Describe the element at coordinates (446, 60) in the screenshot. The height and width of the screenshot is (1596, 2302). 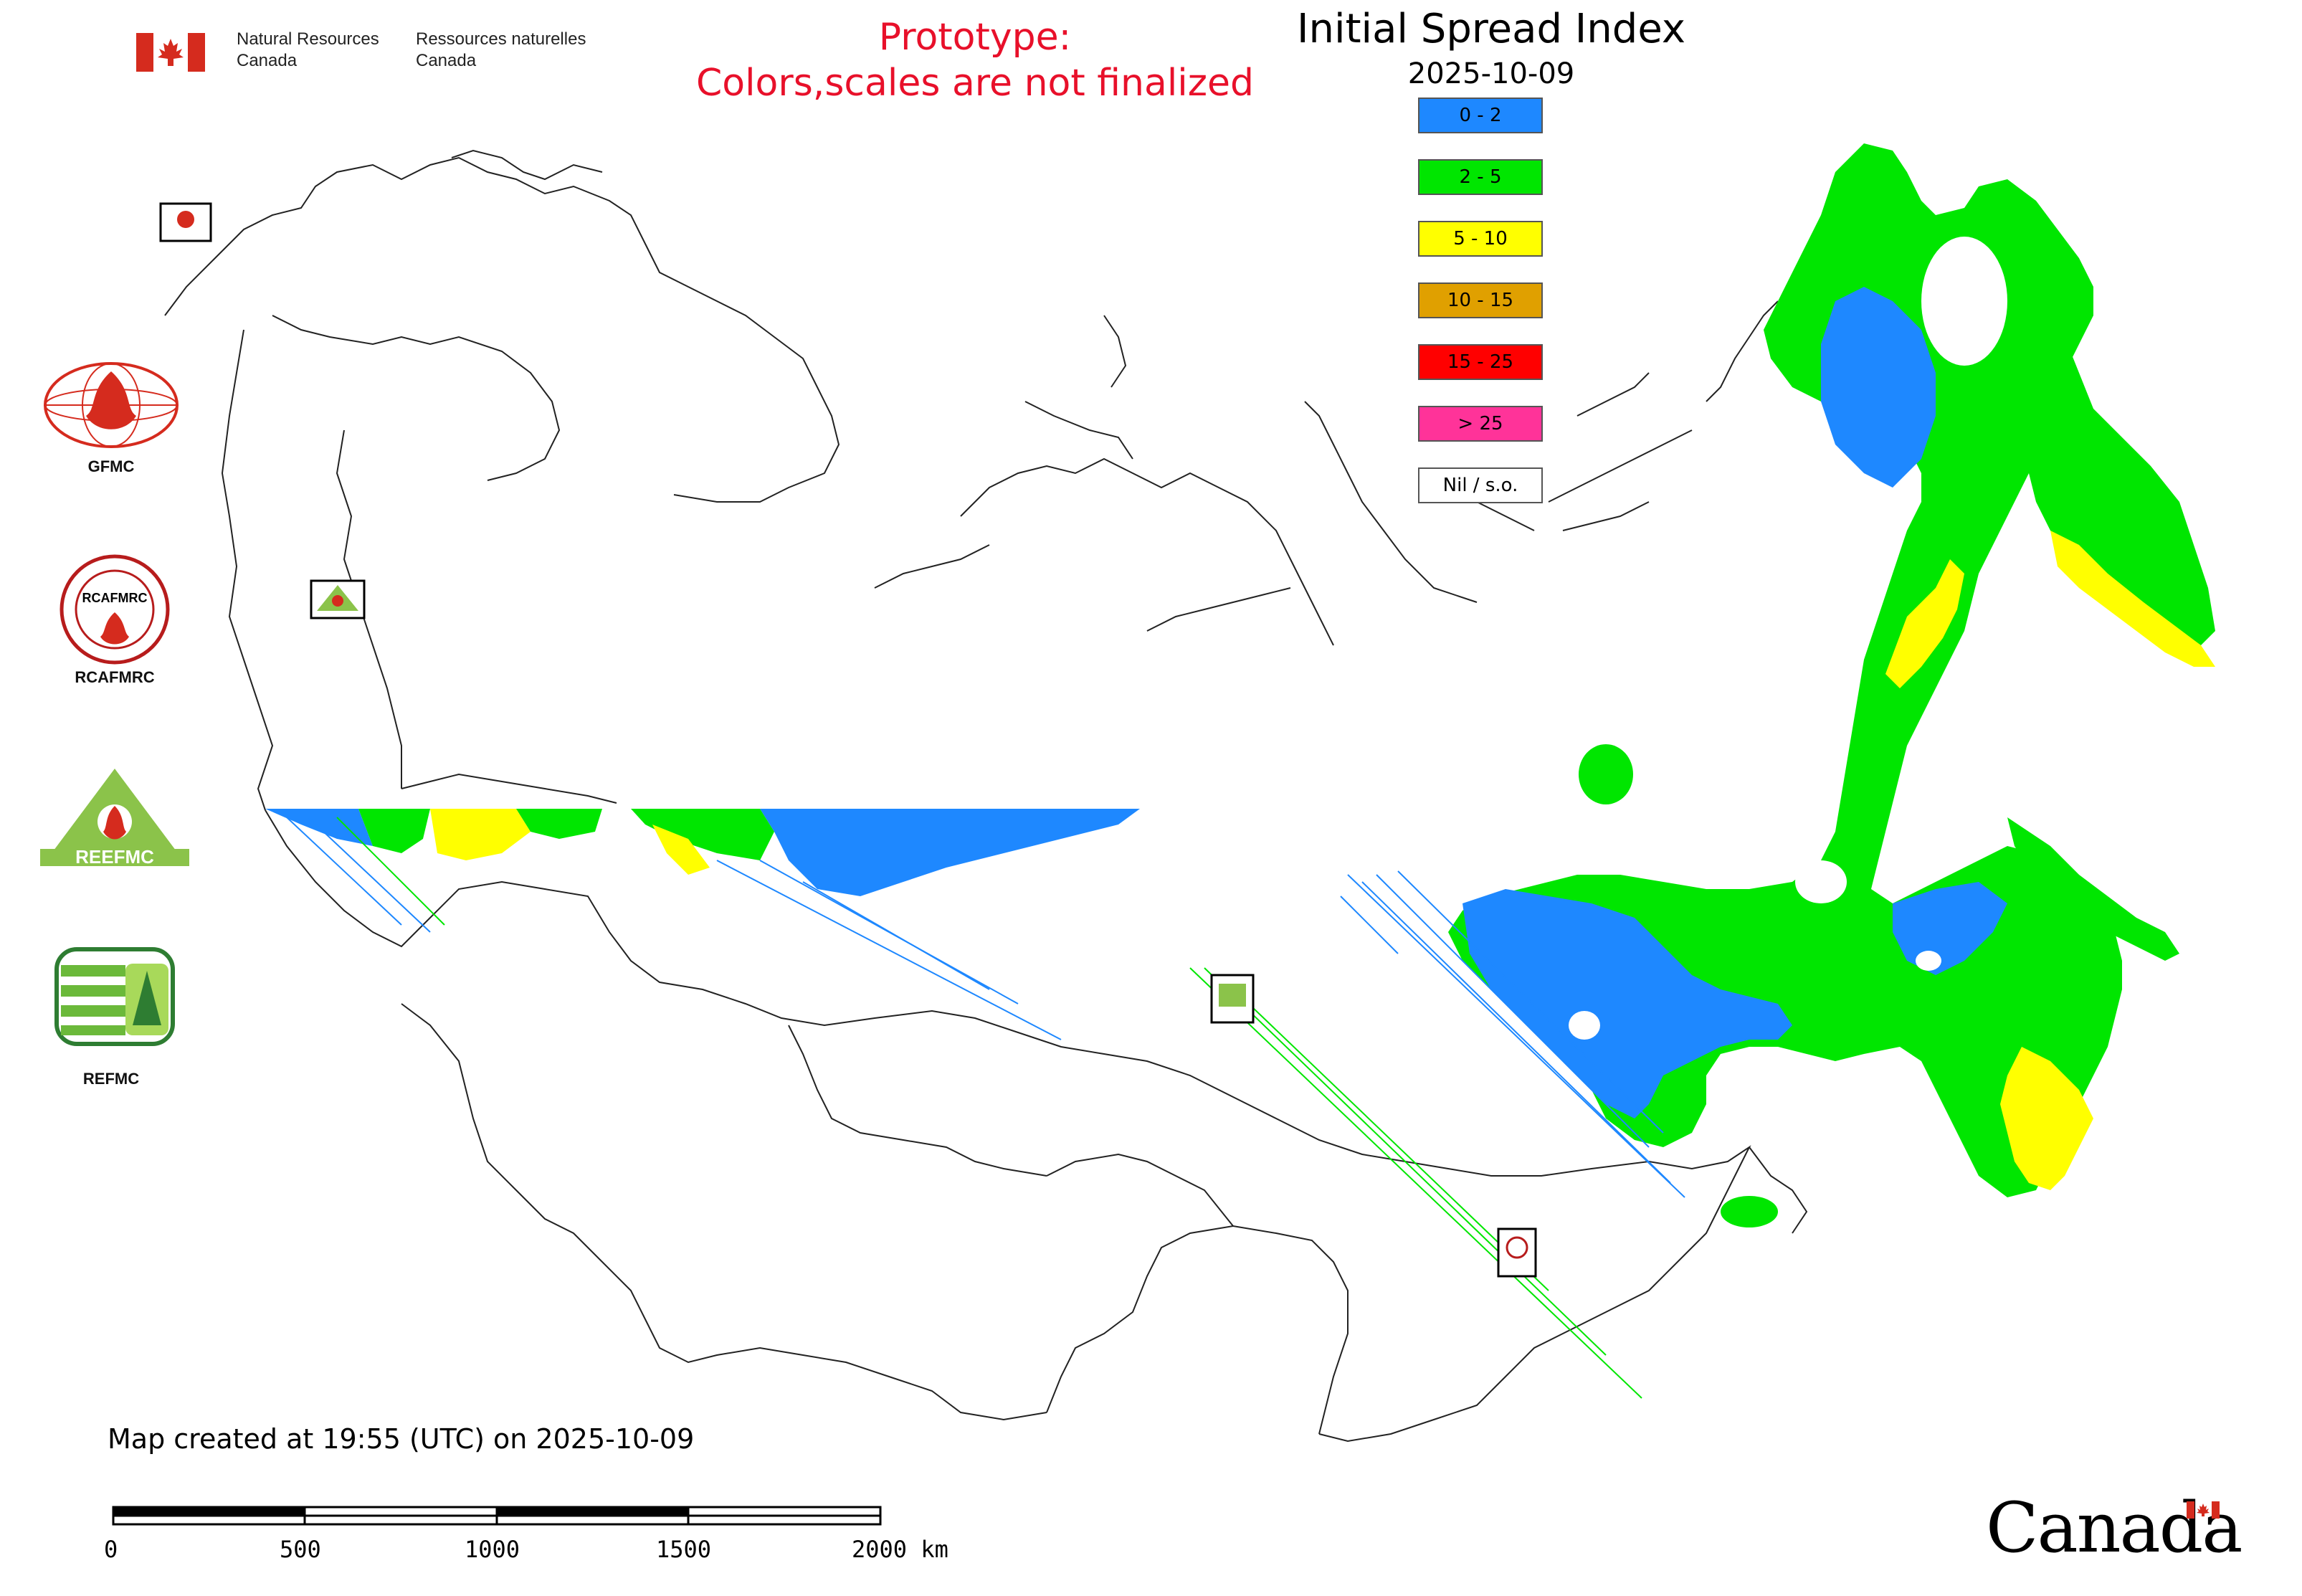
I see `nrcan-fr-line2: Canada` at that location.